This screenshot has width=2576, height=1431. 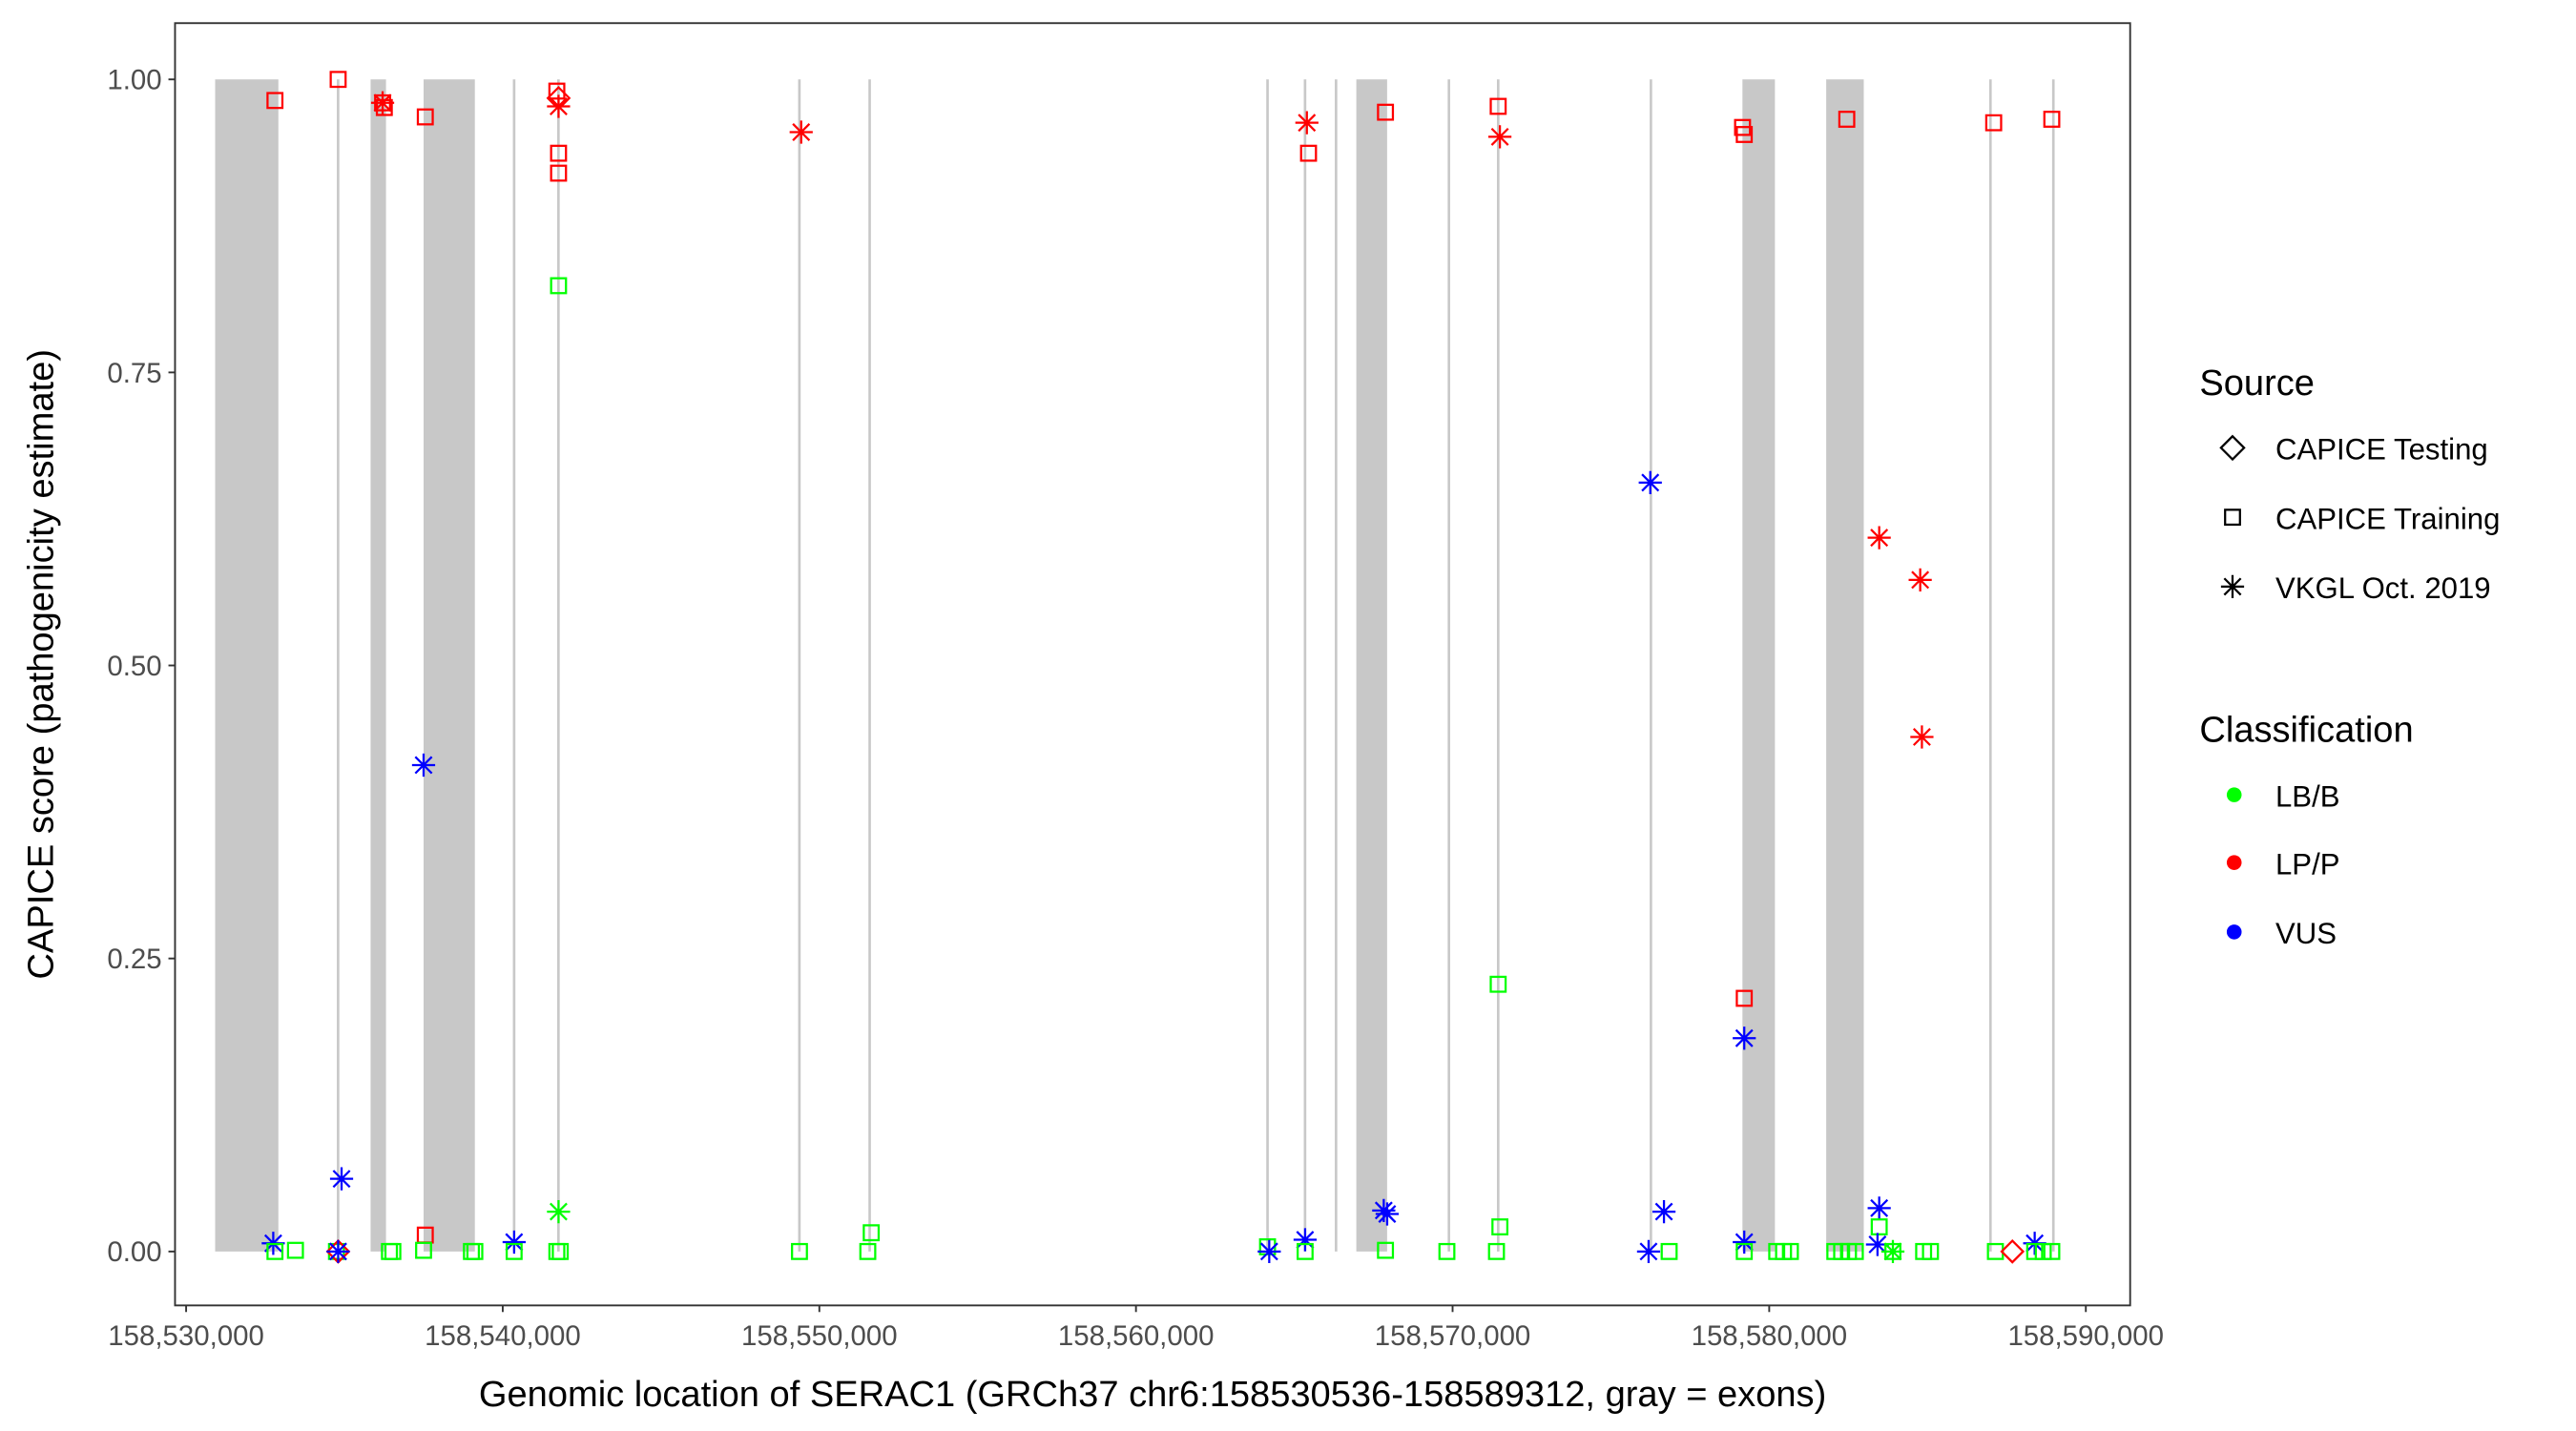 What do you see at coordinates (186, 1336) in the screenshot?
I see `x-tick-label: 158,530,000` at bounding box center [186, 1336].